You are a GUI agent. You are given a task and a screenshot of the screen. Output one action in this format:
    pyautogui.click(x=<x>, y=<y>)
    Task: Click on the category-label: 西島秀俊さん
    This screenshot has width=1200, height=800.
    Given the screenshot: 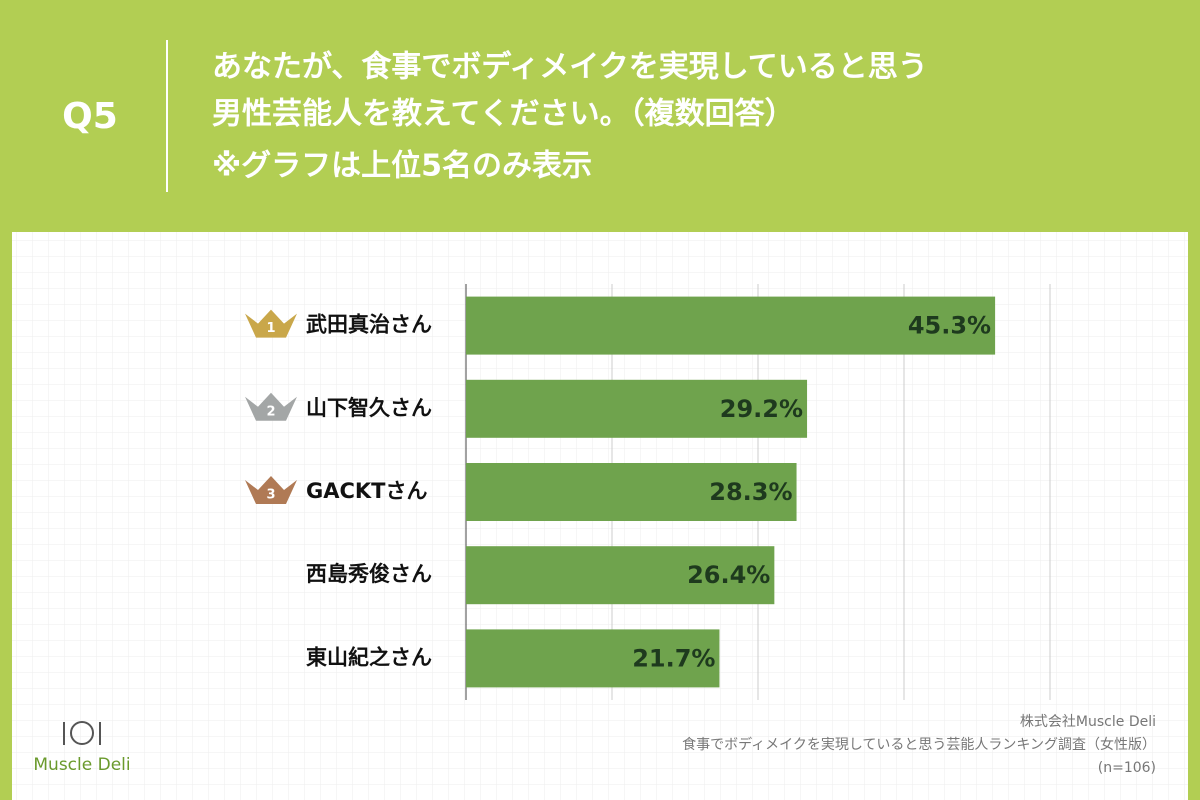 What is the action you would take?
    pyautogui.click(x=369, y=574)
    